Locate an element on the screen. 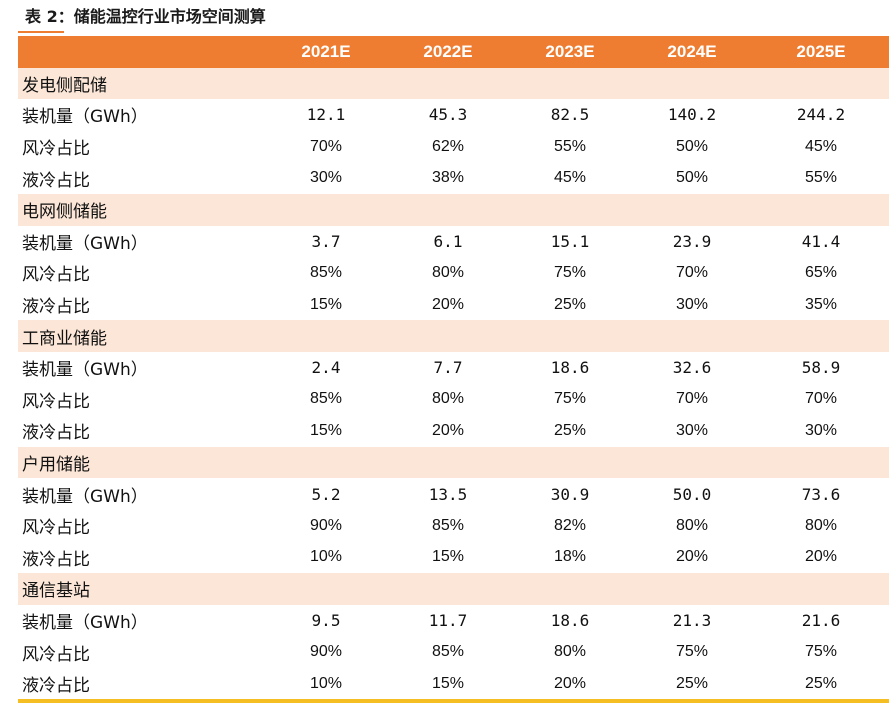 This screenshot has width=889, height=704. value-cell: 12.1 is located at coordinates (326, 115).